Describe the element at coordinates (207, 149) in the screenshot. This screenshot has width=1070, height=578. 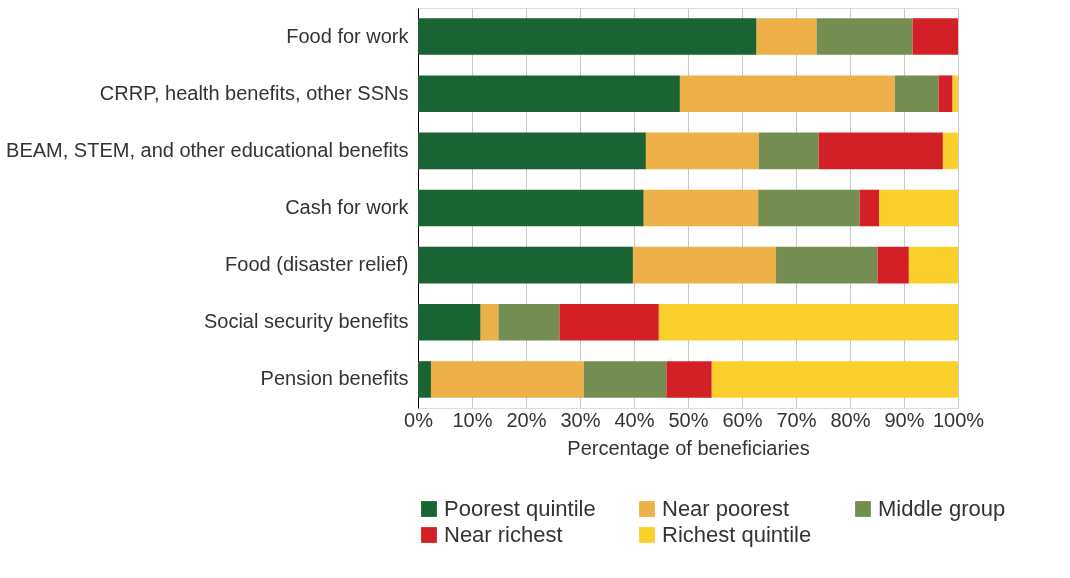
I see `y-tick-label: BEAM, STEM, and other educational benefits` at that location.